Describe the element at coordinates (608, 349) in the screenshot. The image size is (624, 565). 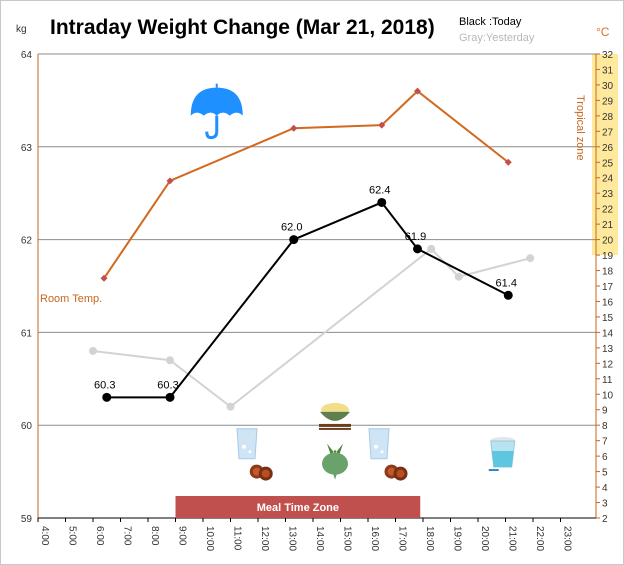
I see `y-right-tick-label: 13` at that location.